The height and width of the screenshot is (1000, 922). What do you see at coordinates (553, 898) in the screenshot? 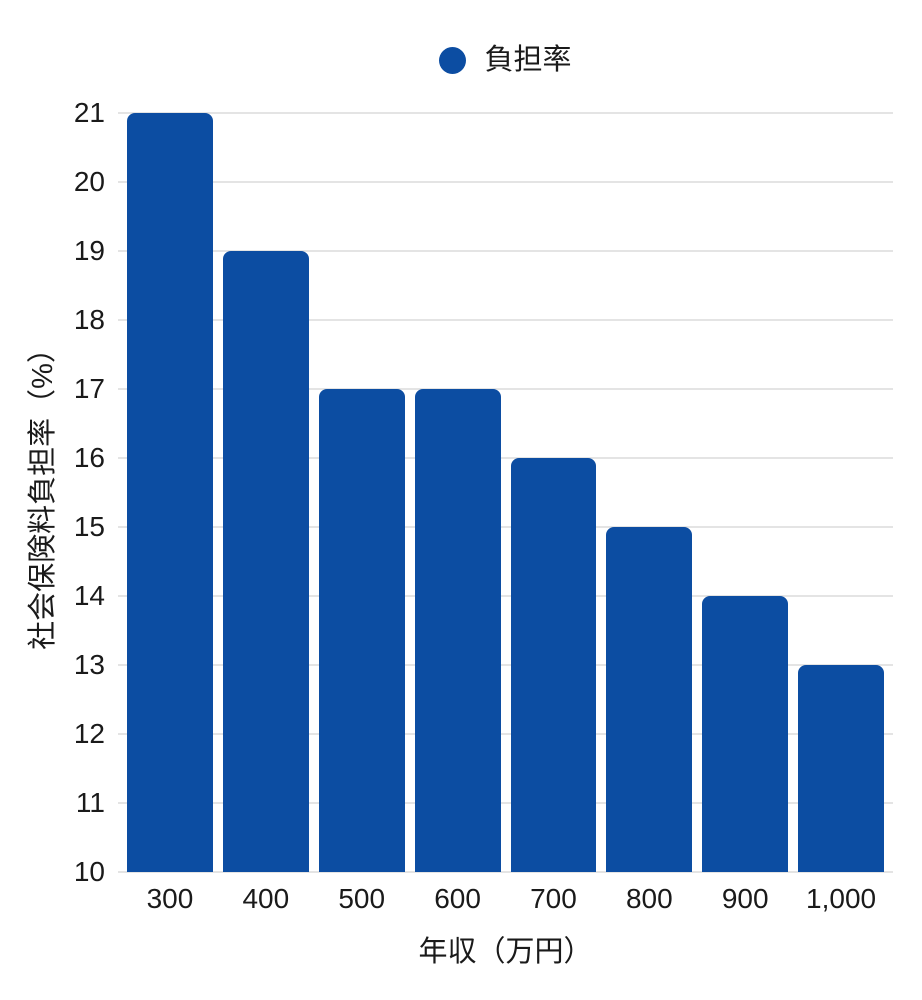
I see `x-tick-label-700: 700` at bounding box center [553, 898].